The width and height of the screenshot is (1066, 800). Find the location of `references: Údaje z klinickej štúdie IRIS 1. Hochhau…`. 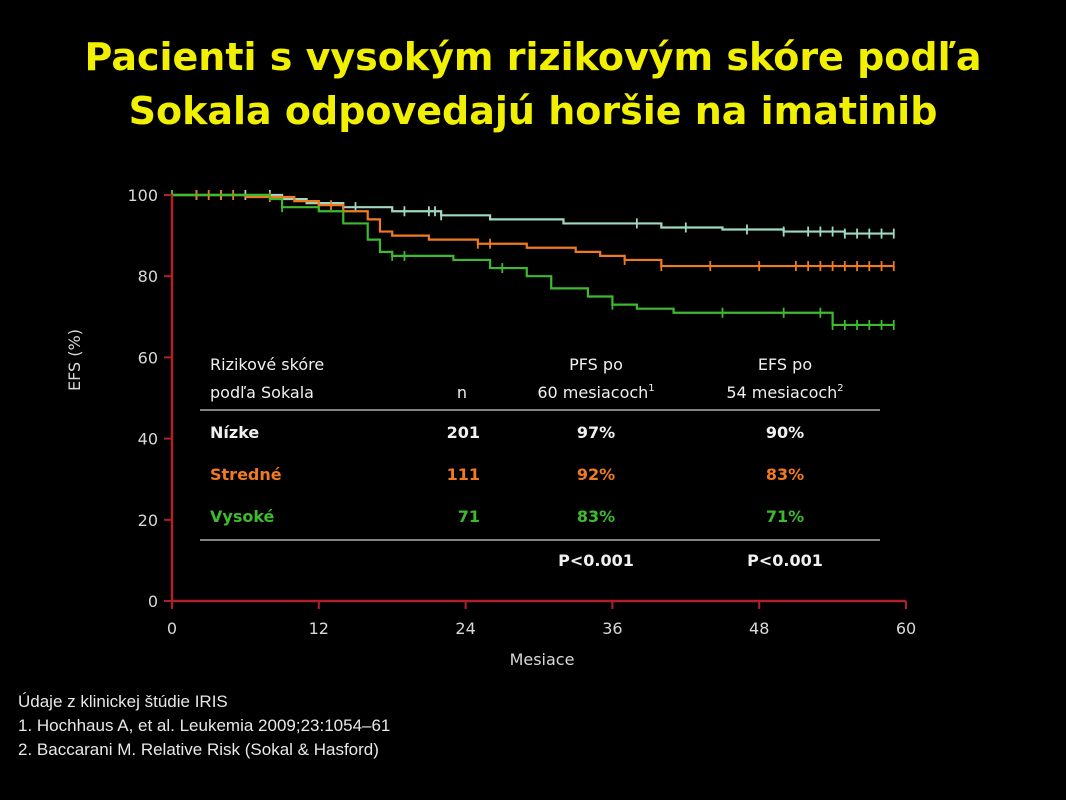

references: Údaje z klinickej štúdie IRIS 1. Hochhau… is located at coordinates (204, 726).